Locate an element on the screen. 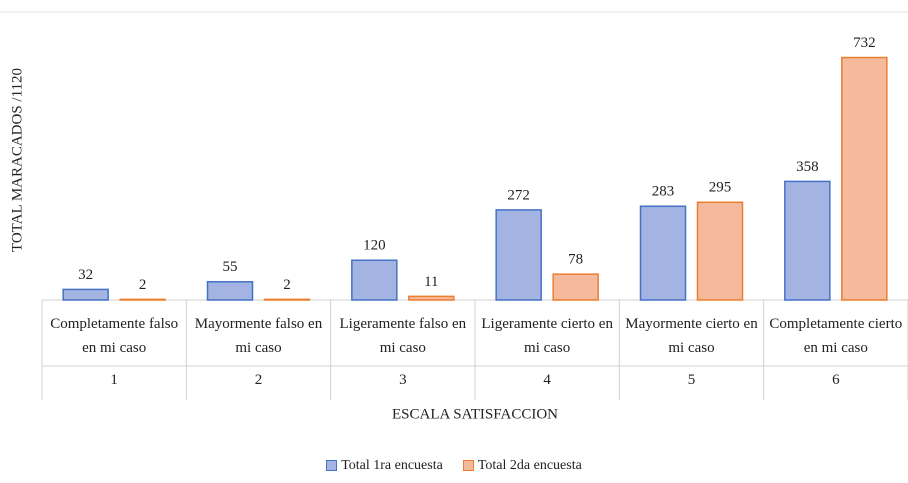  x-tick-label: Mayormente cierto en mi caso is located at coordinates (691, 336).